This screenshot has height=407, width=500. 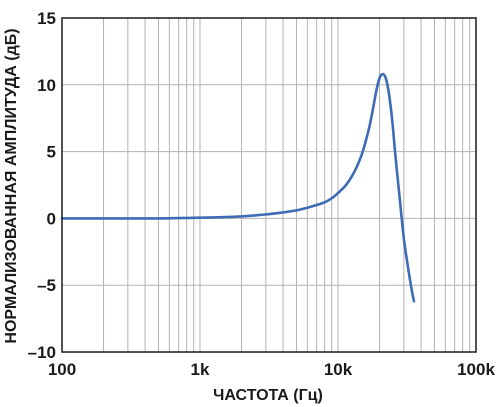 What do you see at coordinates (42, 352) in the screenshot?
I see `y-tick-label: –10` at bounding box center [42, 352].